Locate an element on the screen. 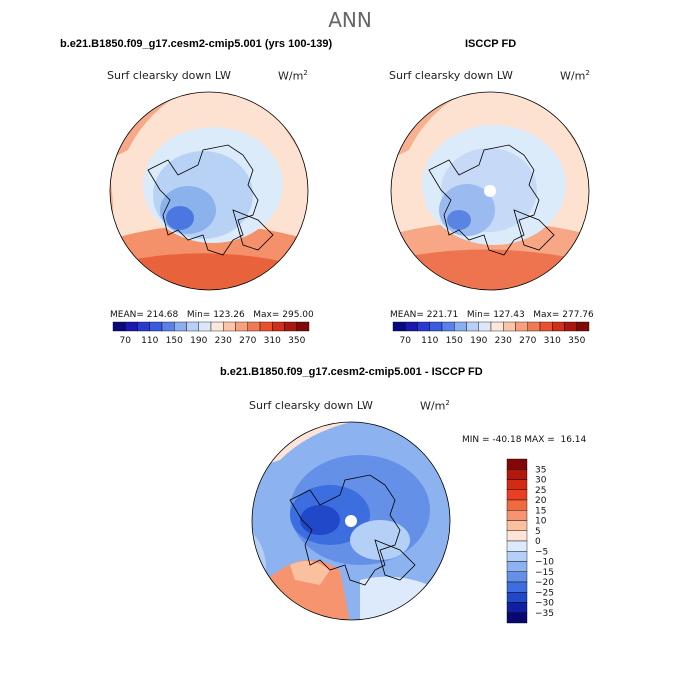  colorbar-tick-label: 35 is located at coordinates (540, 470).